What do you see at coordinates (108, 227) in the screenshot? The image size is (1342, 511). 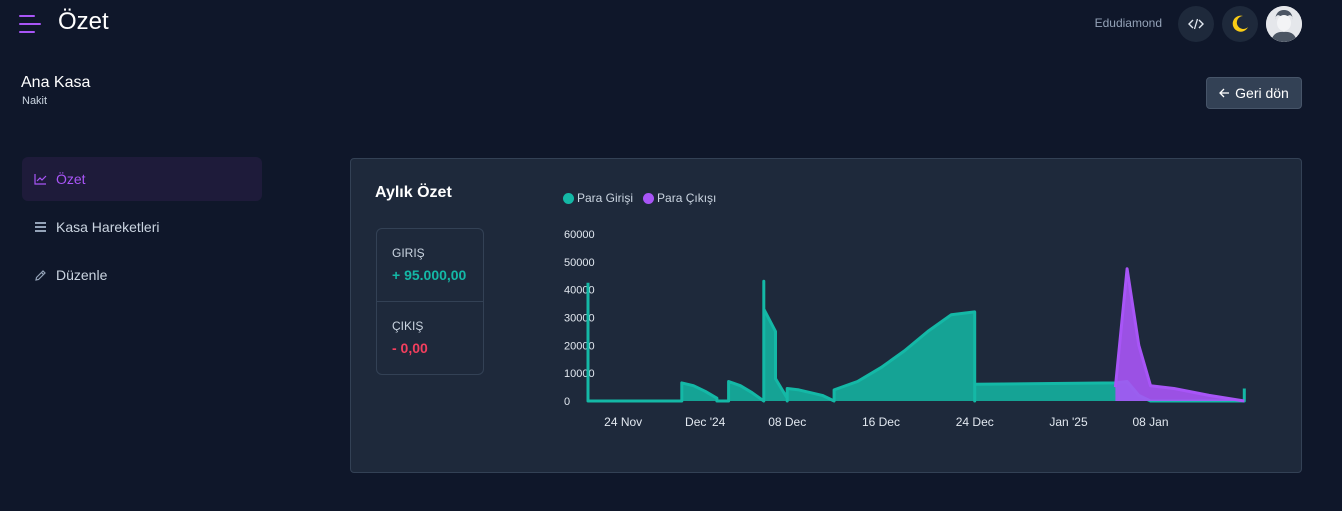 I see `sidebar-item-label: Kasa Hareketleri` at bounding box center [108, 227].